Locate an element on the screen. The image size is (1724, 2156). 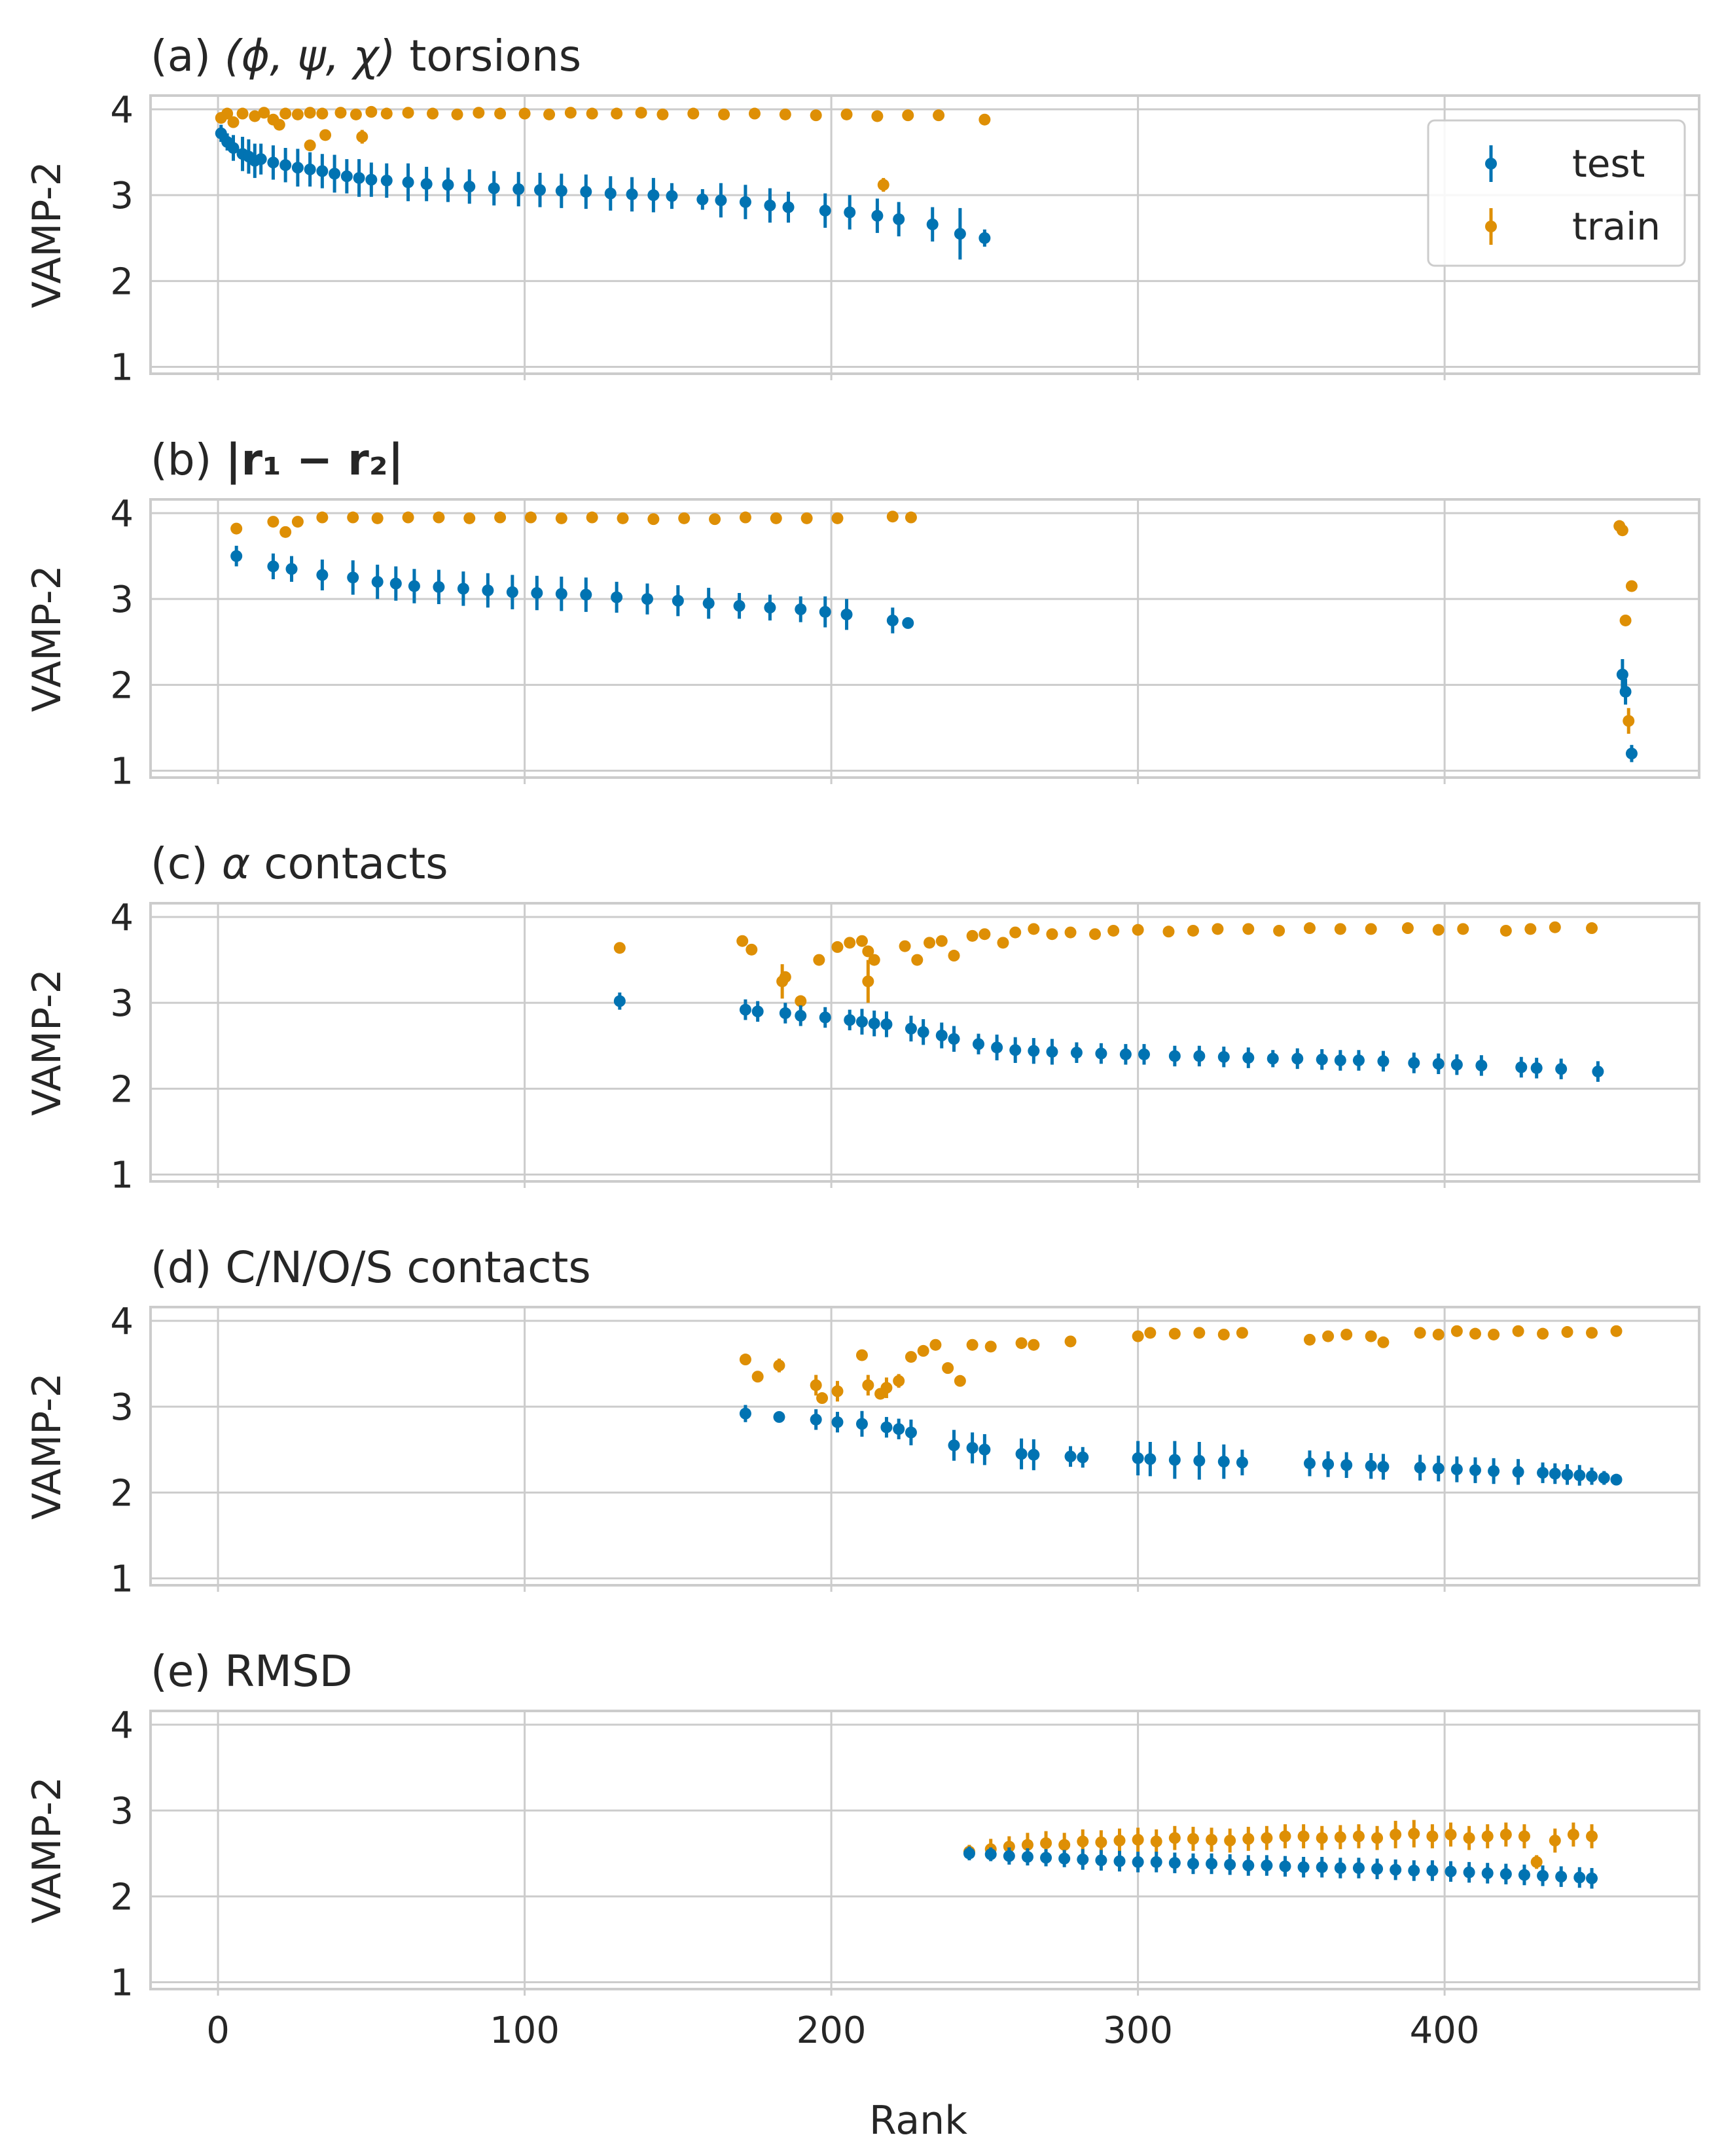
panel-title-text: contacts is located at coordinates (349, 863).